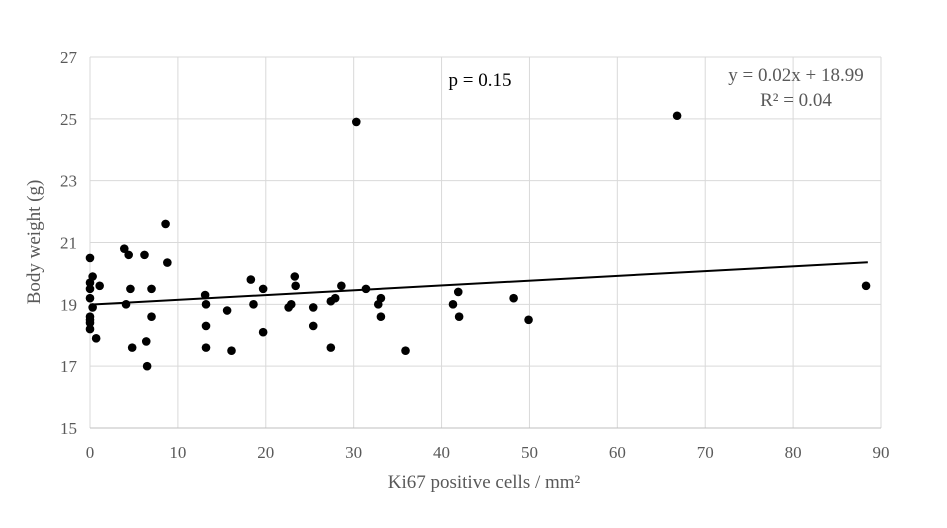  Describe the element at coordinates (795, 75) in the screenshot. I see `equation-annotation: y = 0.02x + 18.99` at that location.